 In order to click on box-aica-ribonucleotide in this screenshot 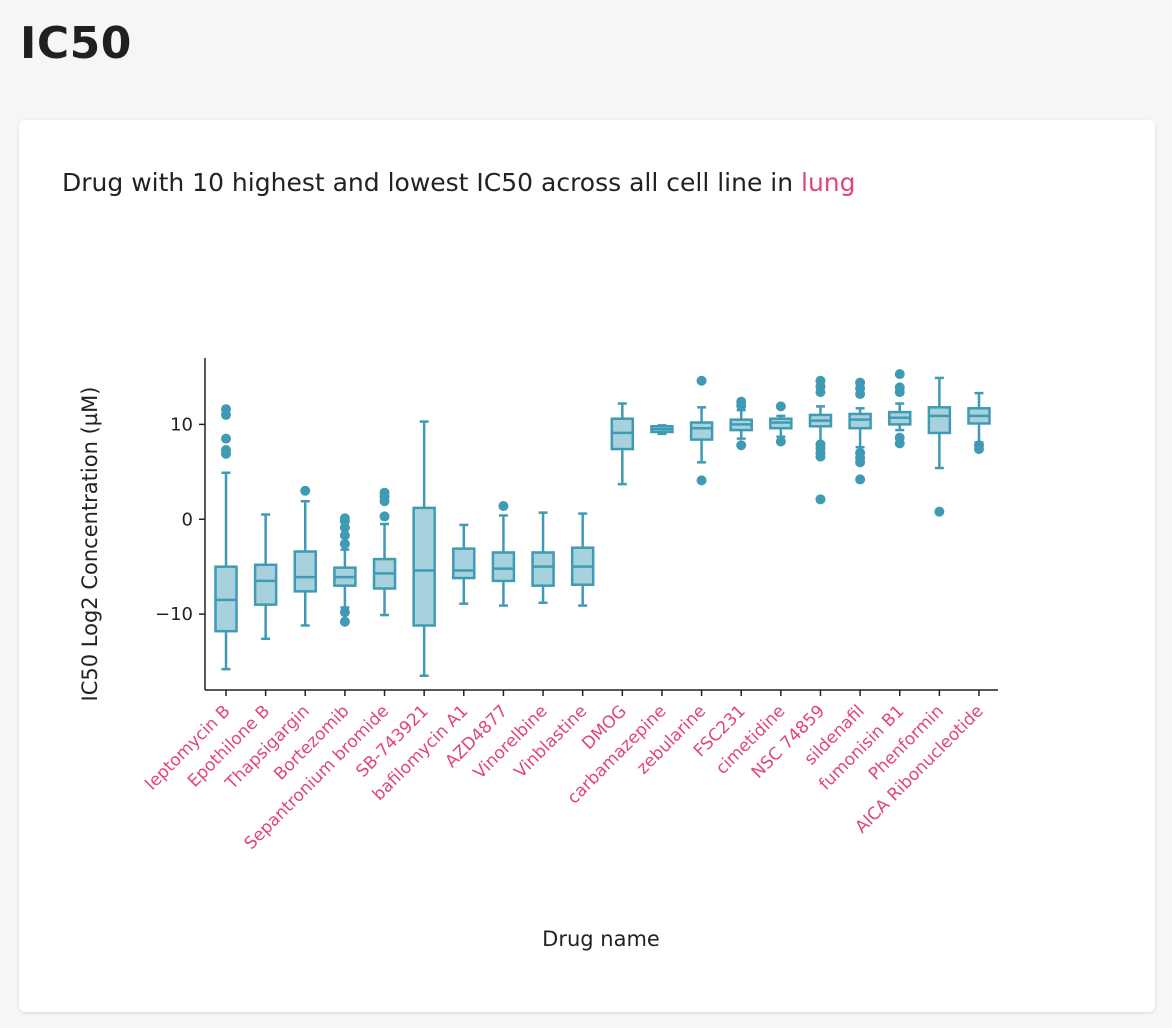, I will do `click(979, 423)`.